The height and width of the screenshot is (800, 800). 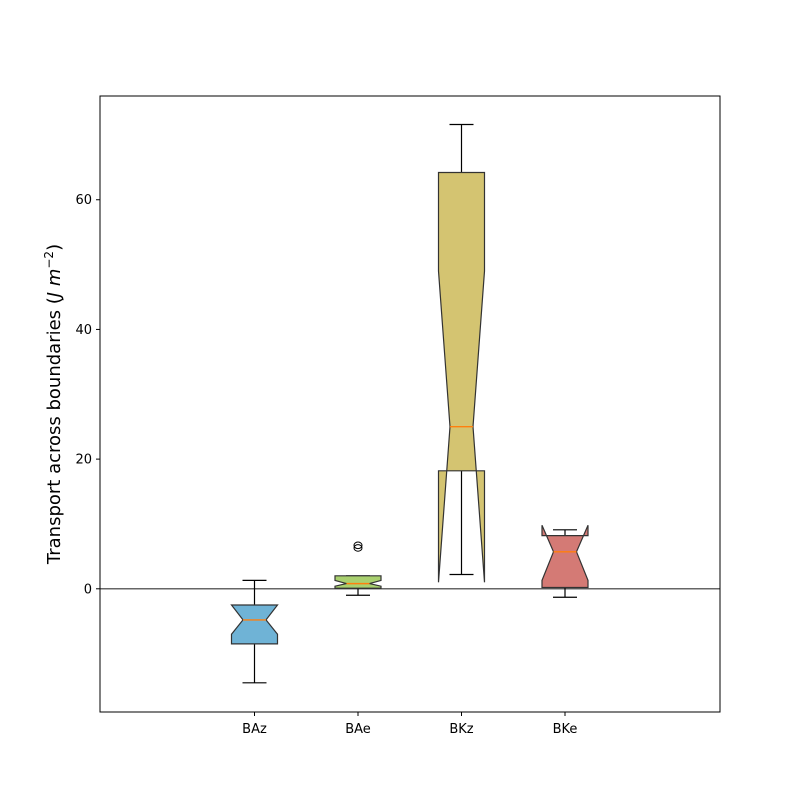 What do you see at coordinates (565, 729) in the screenshot?
I see `x-tick-label: BKe` at bounding box center [565, 729].